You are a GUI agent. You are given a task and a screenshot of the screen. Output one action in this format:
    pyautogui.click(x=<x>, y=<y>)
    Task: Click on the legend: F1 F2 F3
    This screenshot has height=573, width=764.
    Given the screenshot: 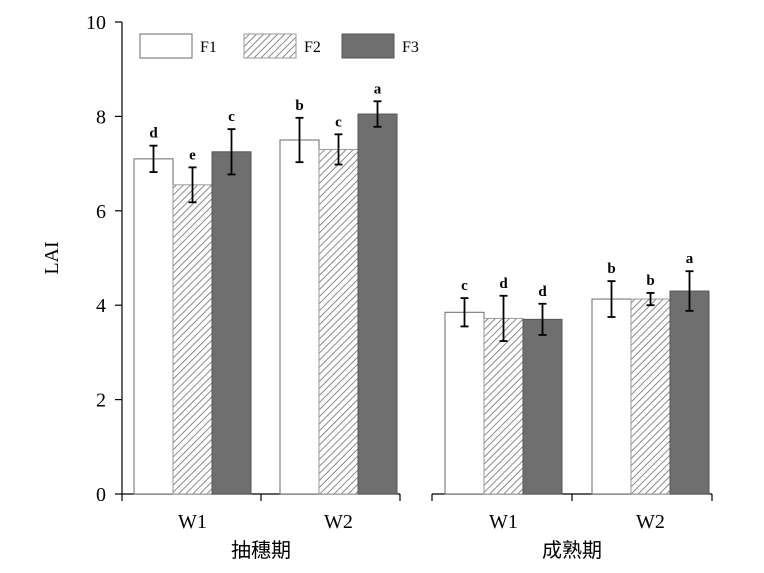 What is the action you would take?
    pyautogui.click(x=279, y=46)
    